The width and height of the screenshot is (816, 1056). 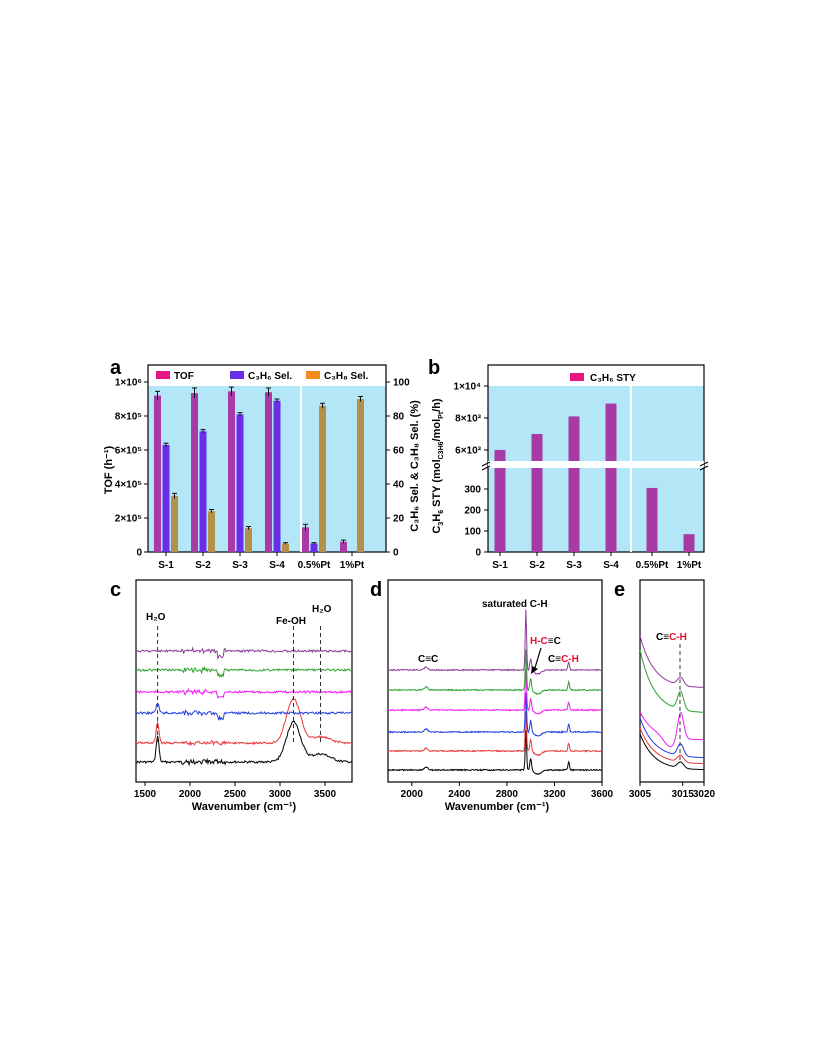 What do you see at coordinates (261, 561) in the screenshot?
I see `panel-a-x-axis: S-1 S-2 S-3 S-4 0.5%Pt 1%Pt` at bounding box center [261, 561].